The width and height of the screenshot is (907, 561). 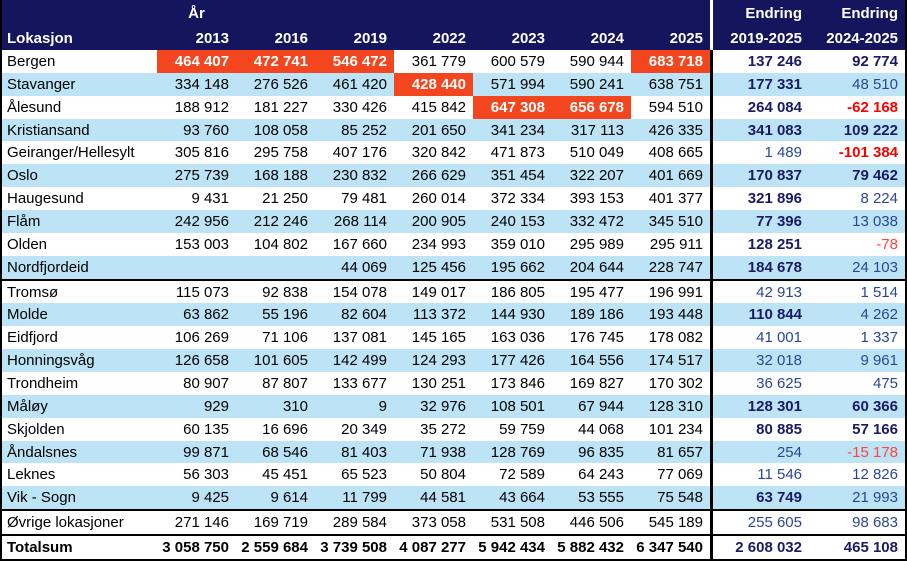 What do you see at coordinates (596, 61) in the screenshot?
I see `year-cell: 590 944` at bounding box center [596, 61].